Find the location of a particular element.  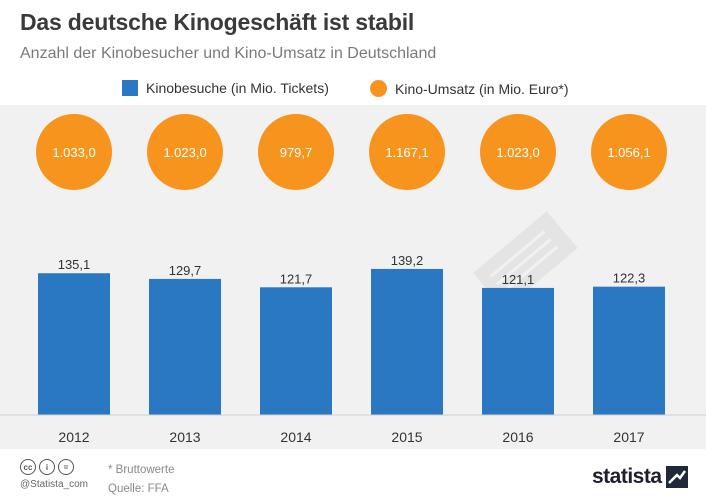

x-tick-label: 2017 is located at coordinates (628, 437).